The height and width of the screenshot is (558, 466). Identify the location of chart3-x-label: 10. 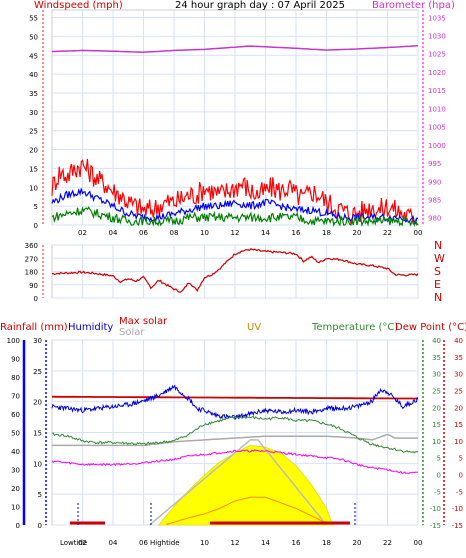
(204, 543).